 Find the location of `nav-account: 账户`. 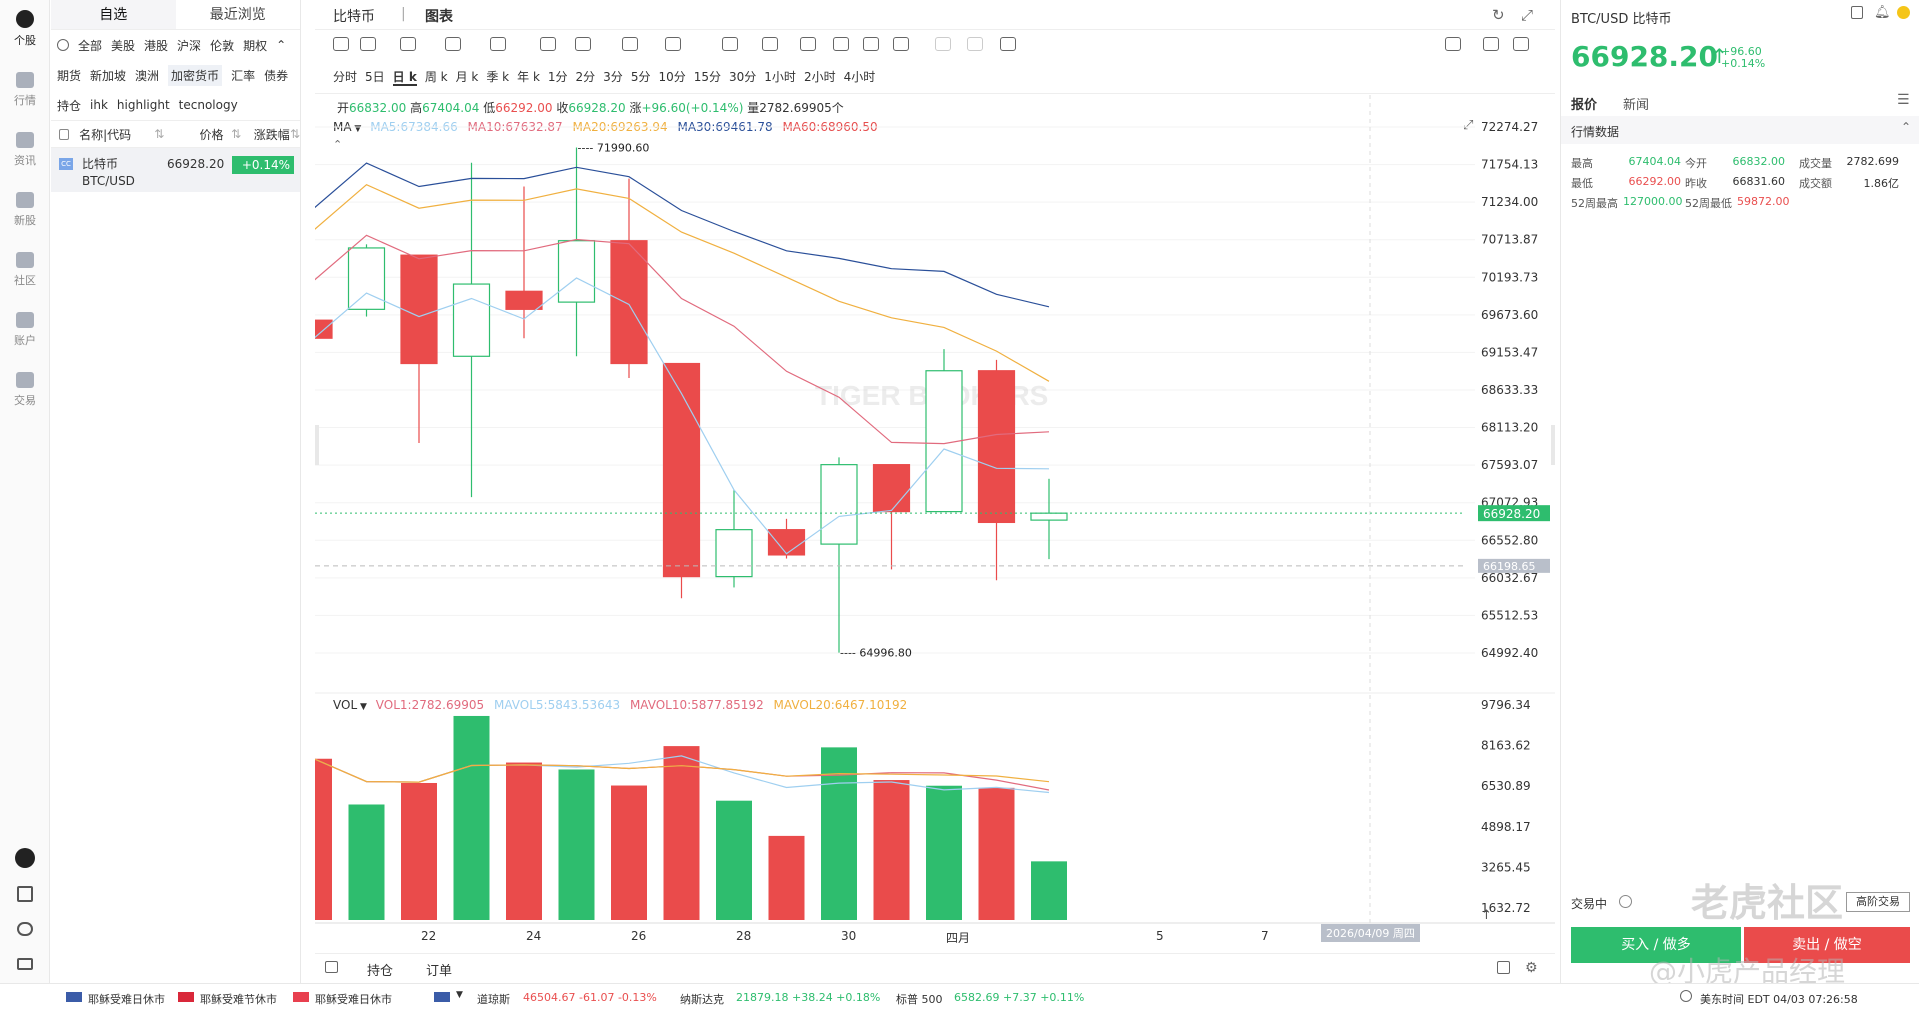

nav-account: 账户 is located at coordinates (25, 330).